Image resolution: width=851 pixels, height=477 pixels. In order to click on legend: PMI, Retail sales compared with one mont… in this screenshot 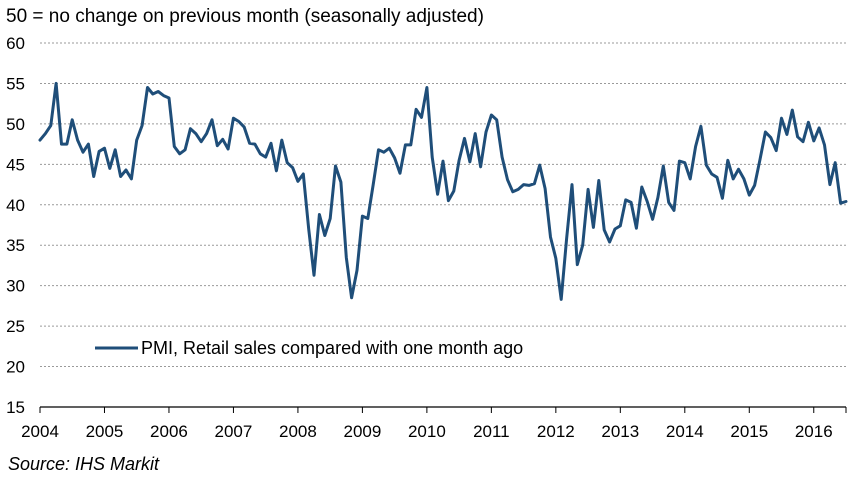, I will do `click(309, 348)`.